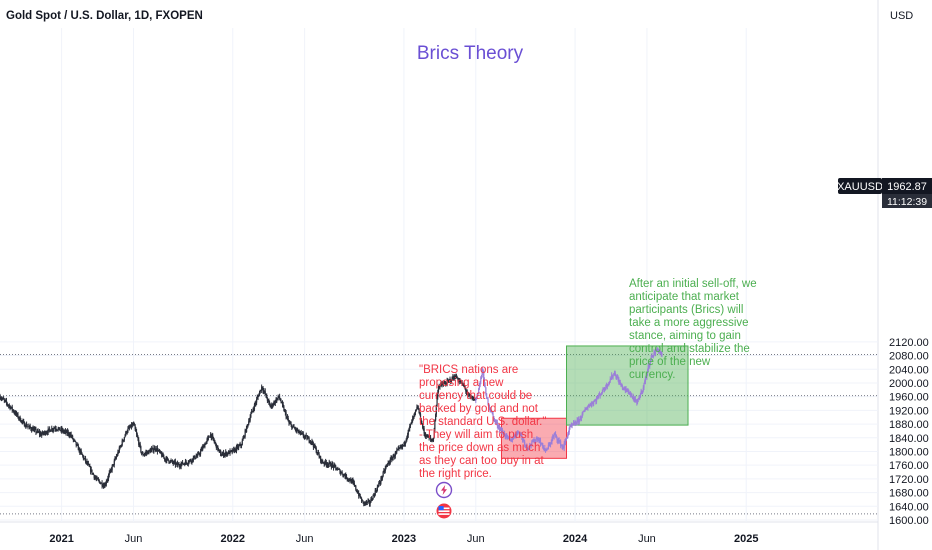  Describe the element at coordinates (444, 511) in the screenshot. I see `us-flag-icon` at that location.